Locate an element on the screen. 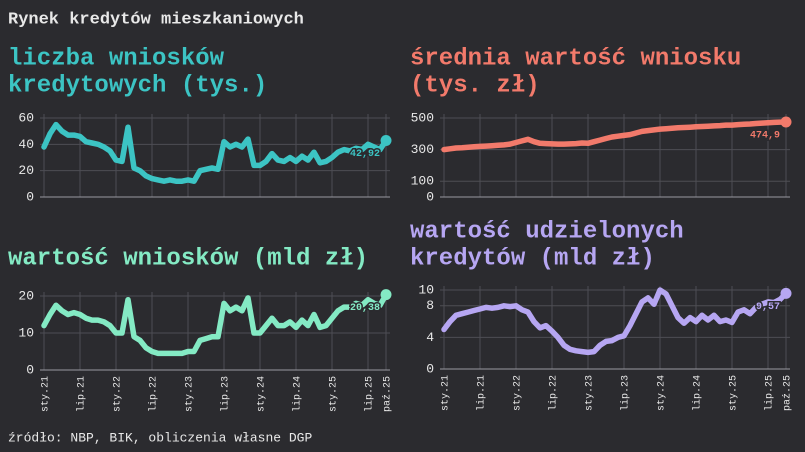 Image resolution: width=805 pixels, height=452 pixels. y-tick-label: 60 is located at coordinates (26, 117).